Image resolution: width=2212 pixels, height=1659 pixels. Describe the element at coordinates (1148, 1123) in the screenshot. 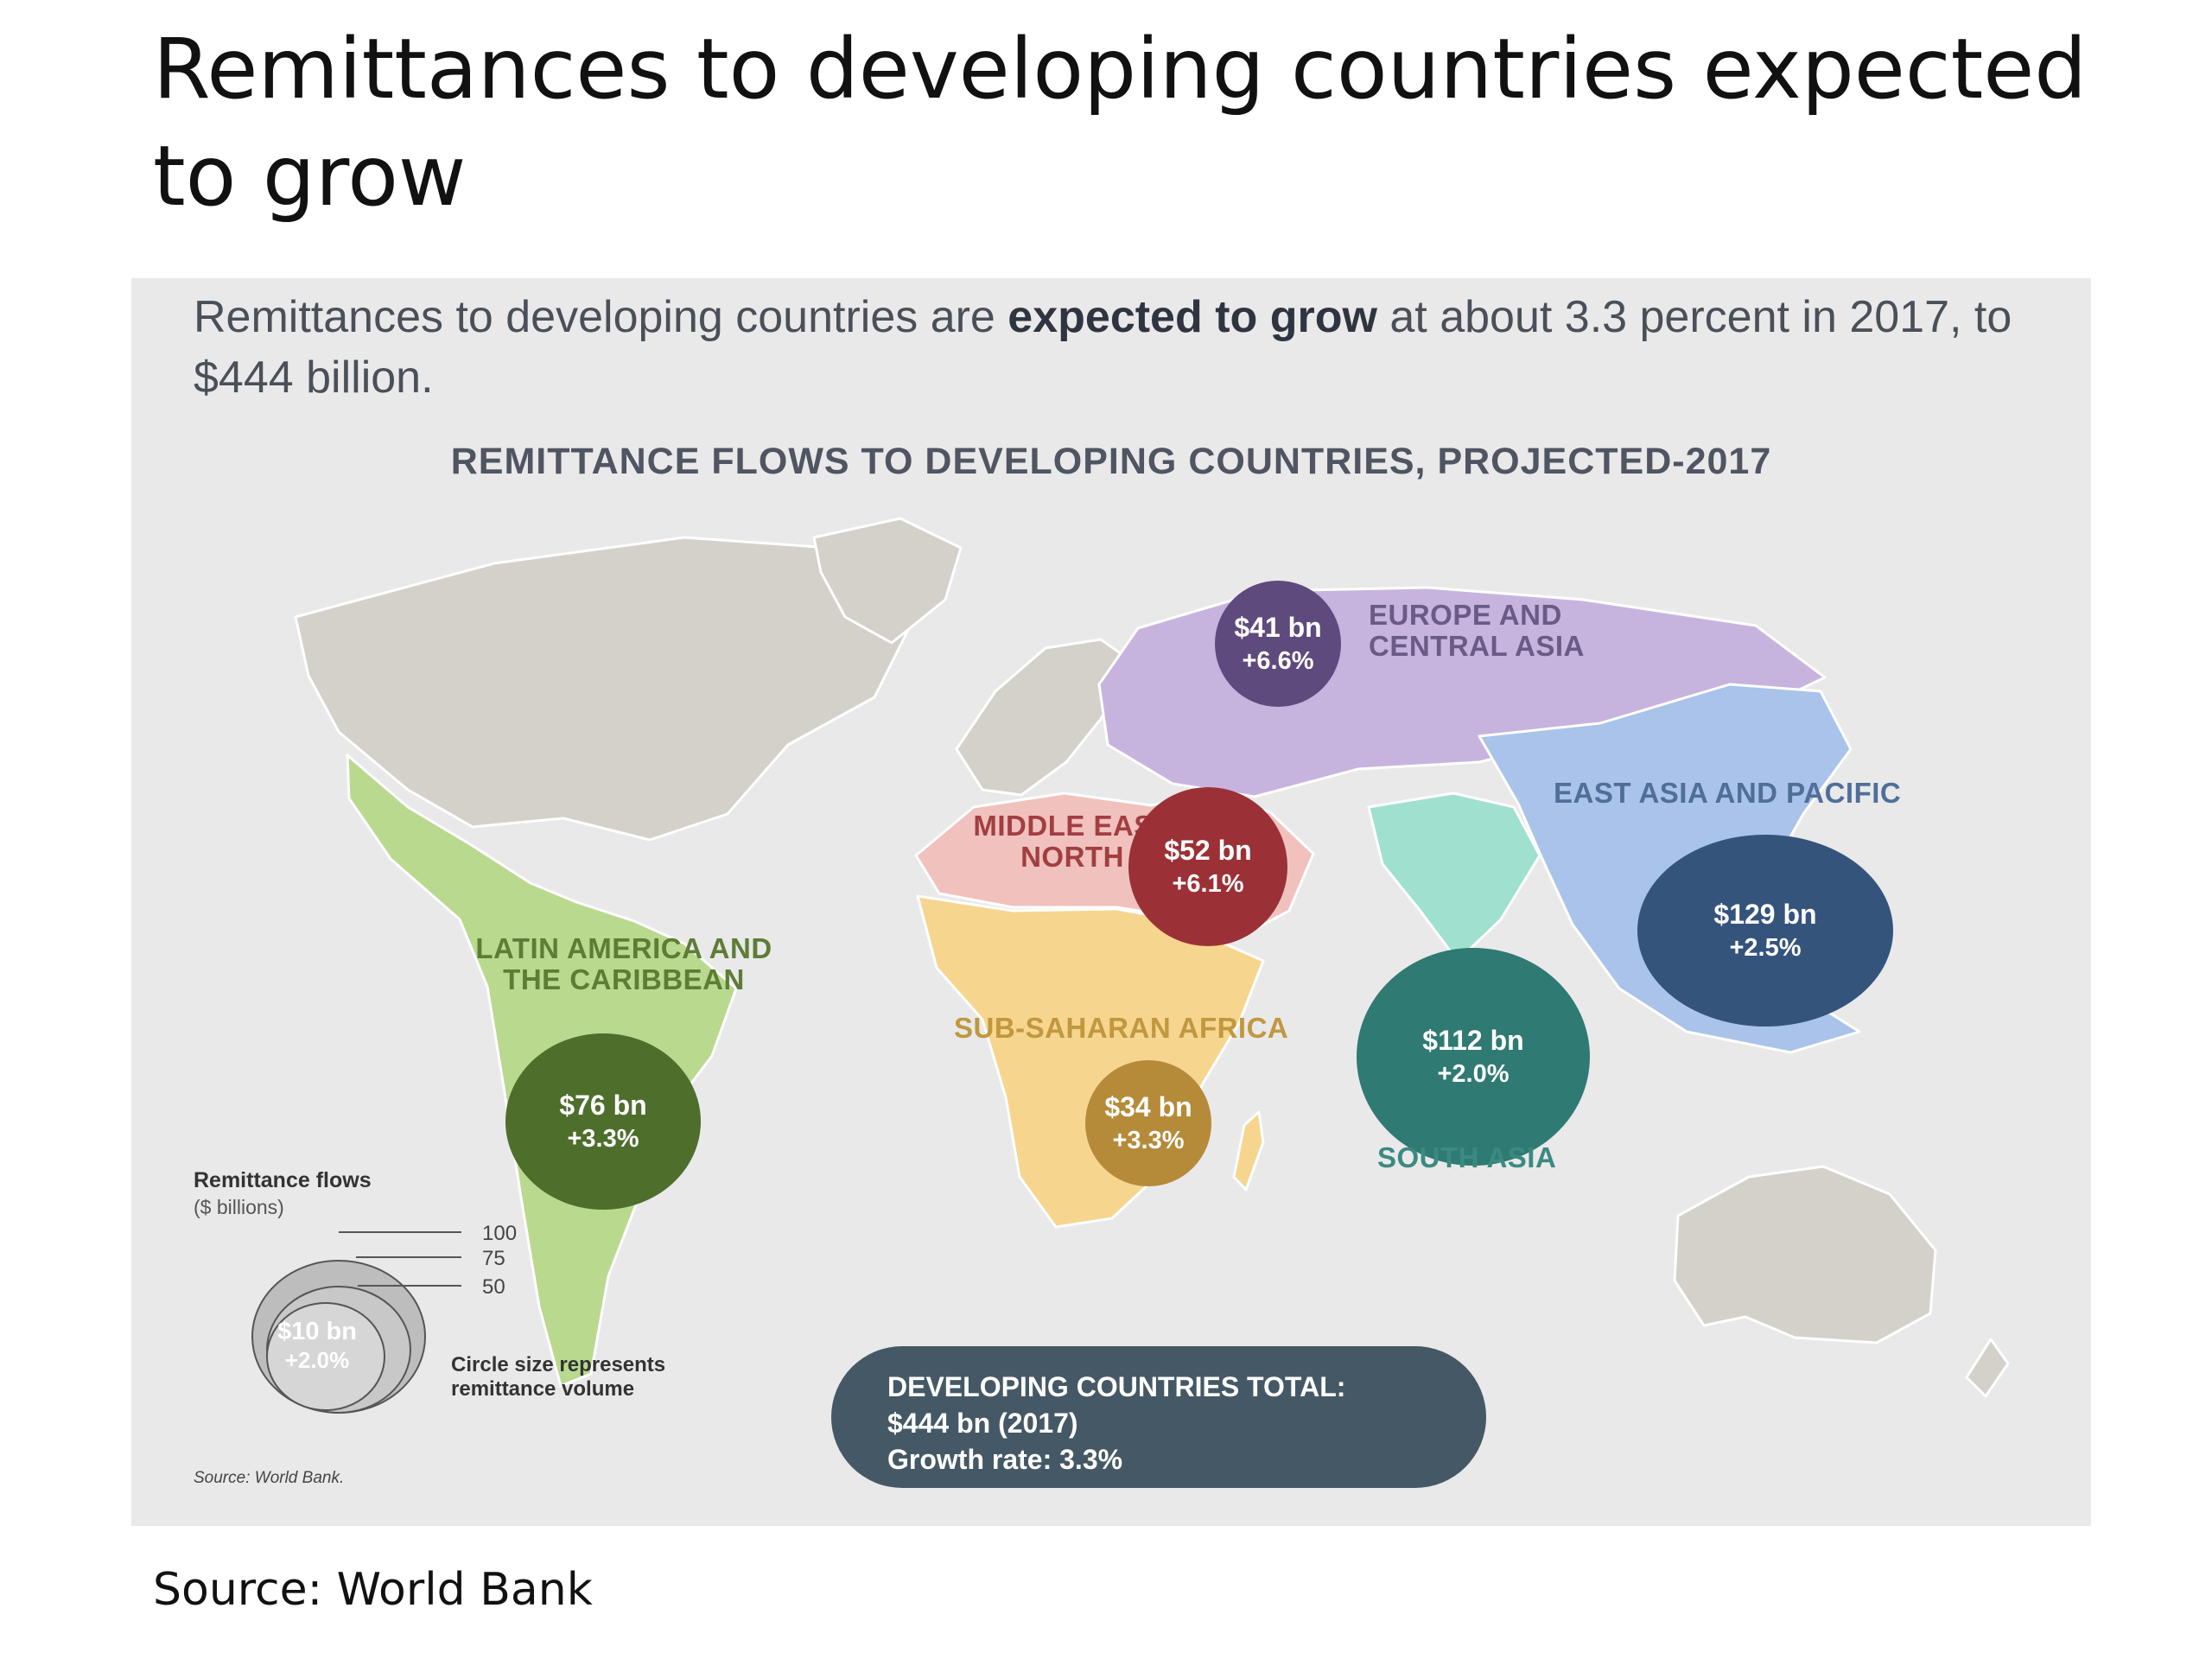

I see `bubble-sub-saharan-africa: $34 bn +3.3%` at that location.